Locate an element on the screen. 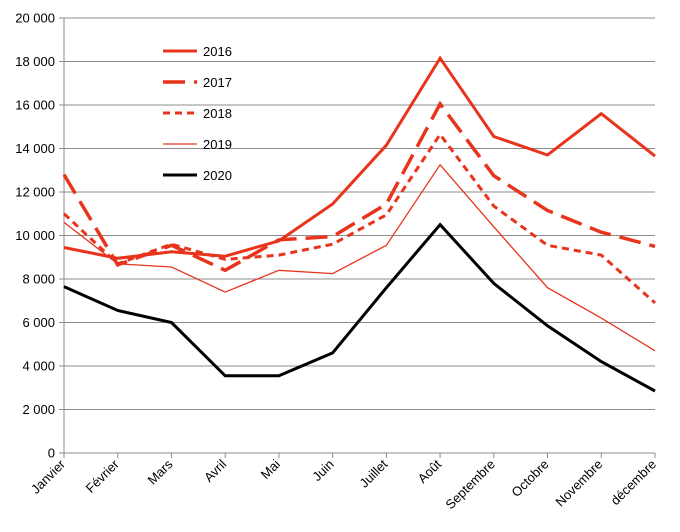 The height and width of the screenshot is (532, 680). y-tick-label: 2 000 is located at coordinates (38, 409).